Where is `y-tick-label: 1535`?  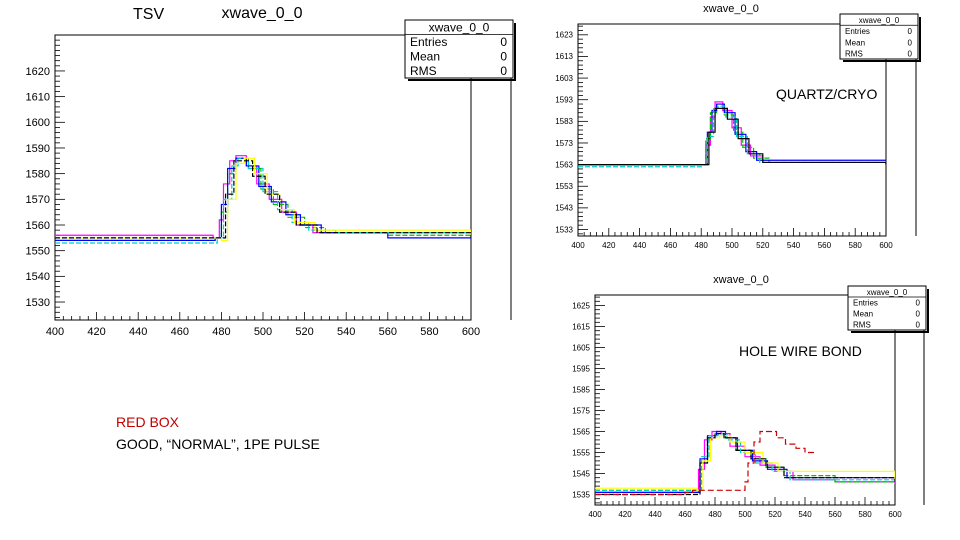 y-tick-label: 1535 is located at coordinates (581, 494).